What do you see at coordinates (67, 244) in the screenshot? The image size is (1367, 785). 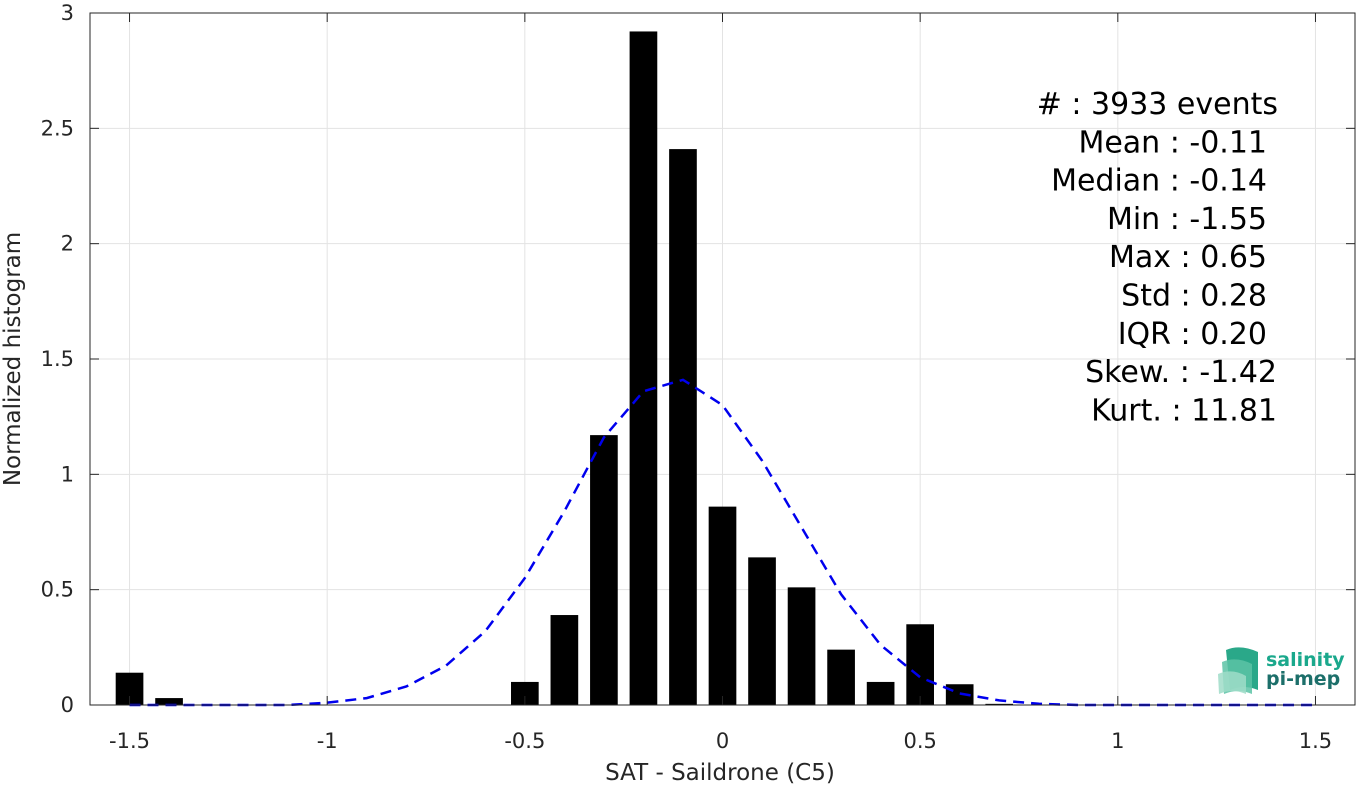 I see `y-tick-label: 2` at bounding box center [67, 244].